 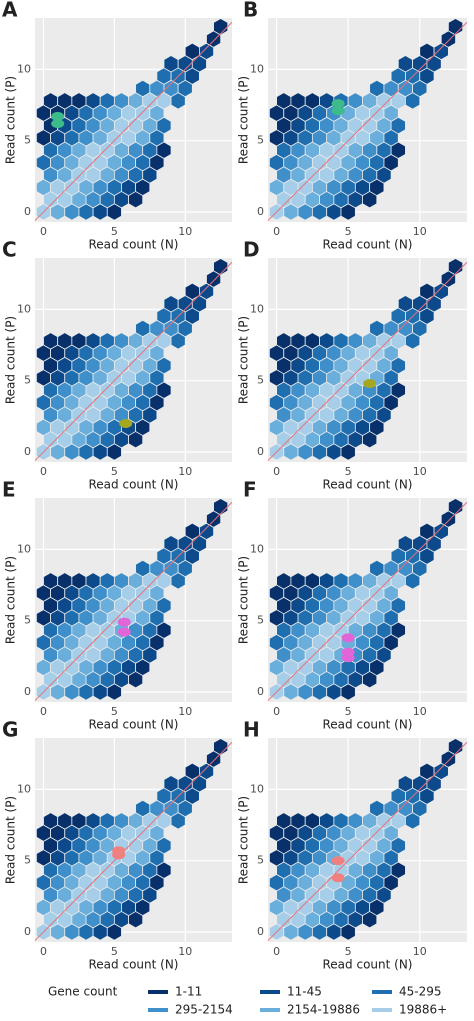 What do you see at coordinates (304, 992) in the screenshot?
I see `legend-label: 11-45` at bounding box center [304, 992].